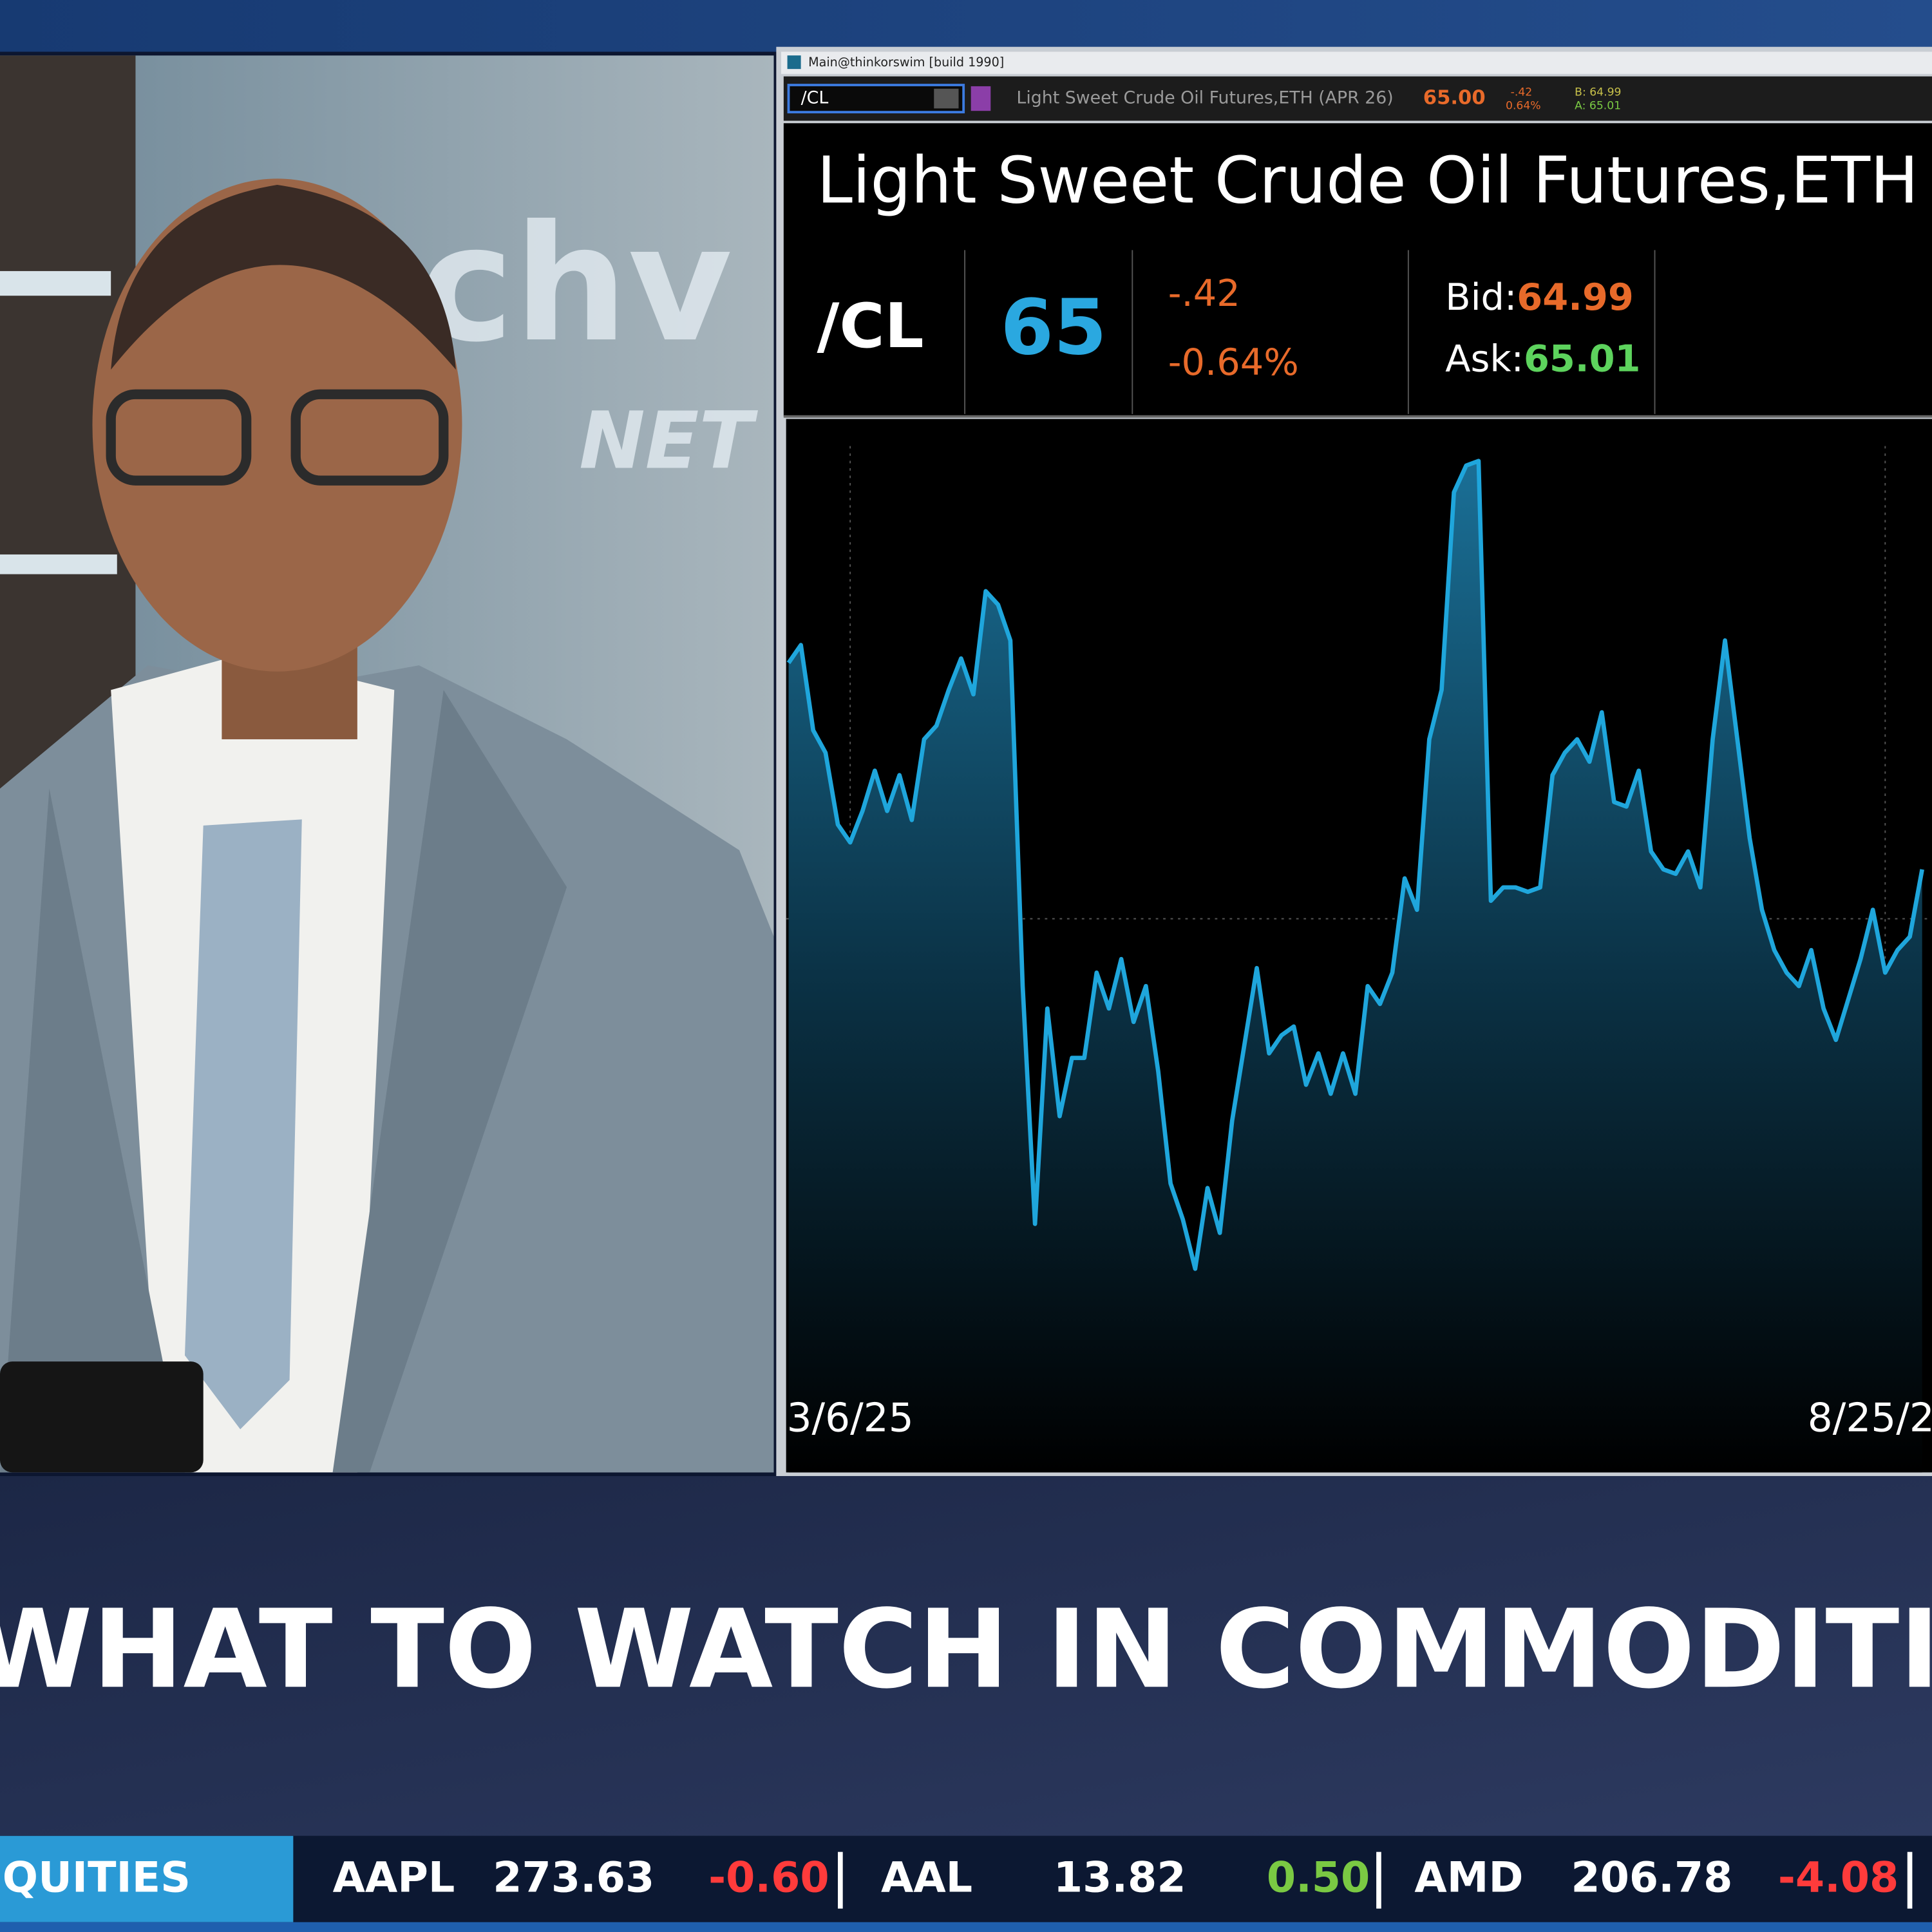 The width and height of the screenshot is (1932, 1932). I want to click on ask-label: Ask:, so click(1484, 358).